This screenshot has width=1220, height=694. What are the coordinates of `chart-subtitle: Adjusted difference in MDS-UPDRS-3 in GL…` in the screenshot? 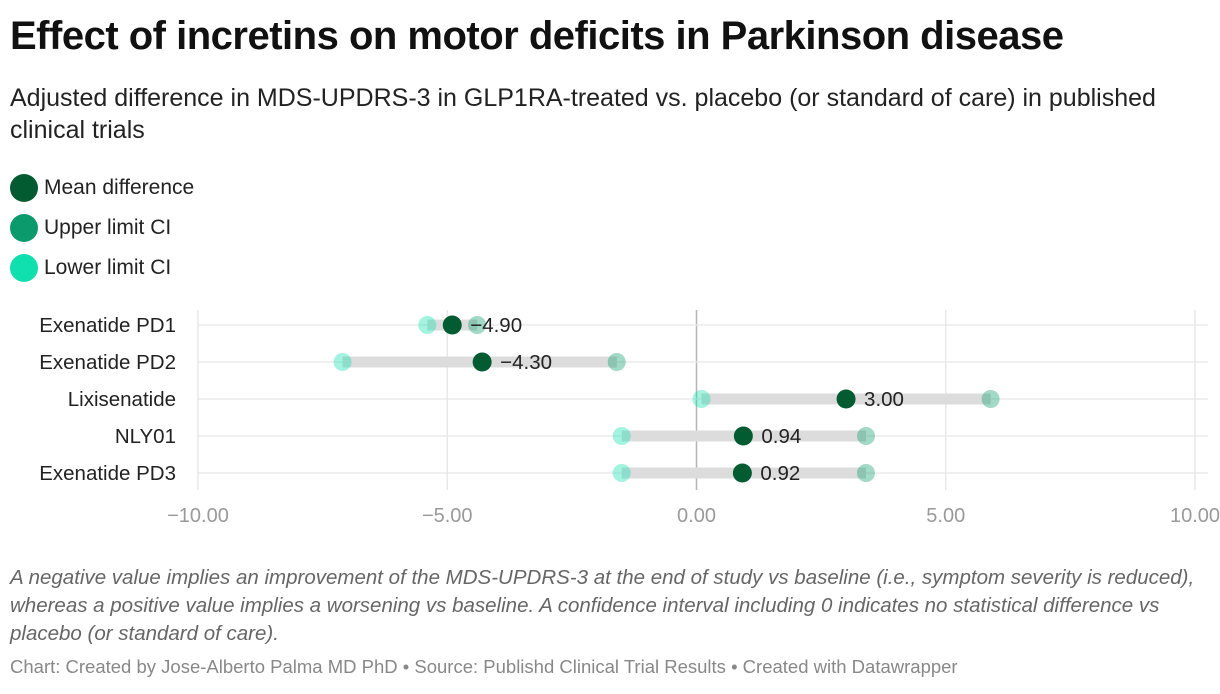 It's located at (583, 114).